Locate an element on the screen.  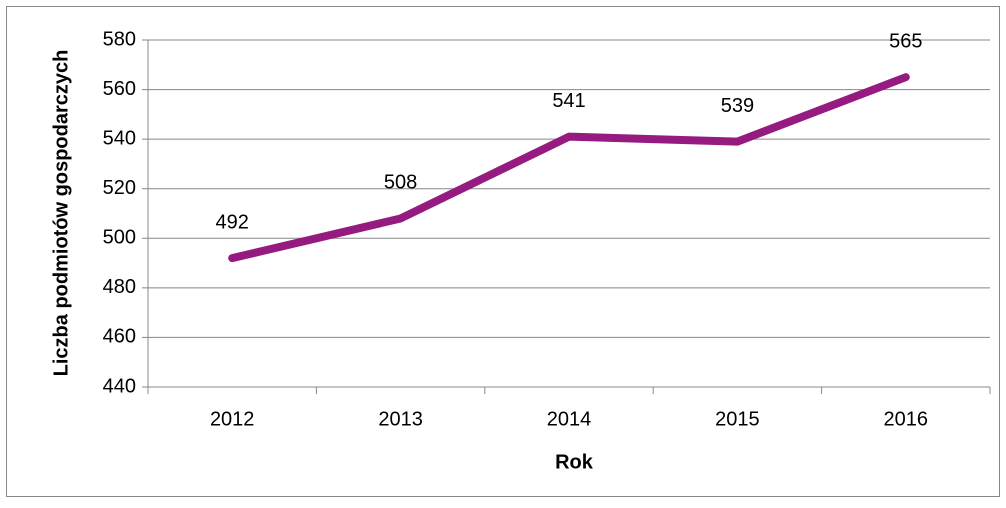
y-tick-label: 460 is located at coordinates (119, 337).